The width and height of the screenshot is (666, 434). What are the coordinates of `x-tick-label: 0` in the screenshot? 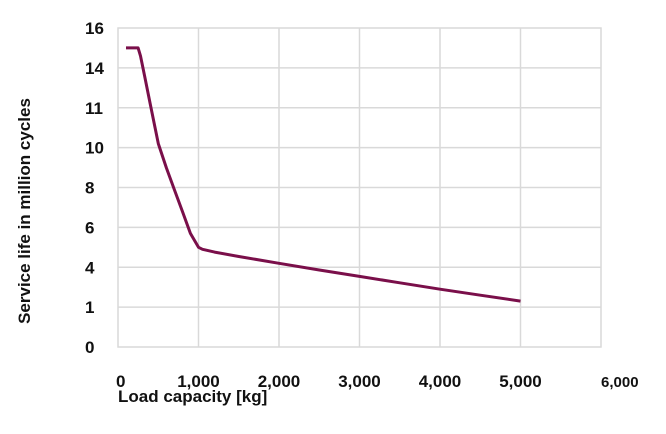 It's located at (120, 381).